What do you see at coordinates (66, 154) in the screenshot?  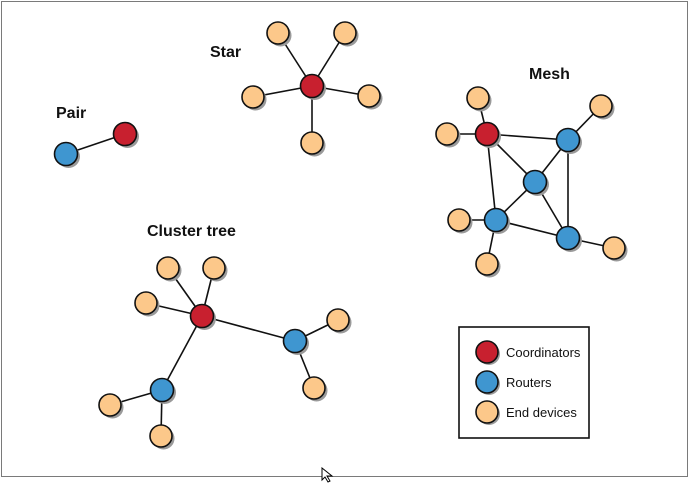 I see `router-node-pair_r` at bounding box center [66, 154].